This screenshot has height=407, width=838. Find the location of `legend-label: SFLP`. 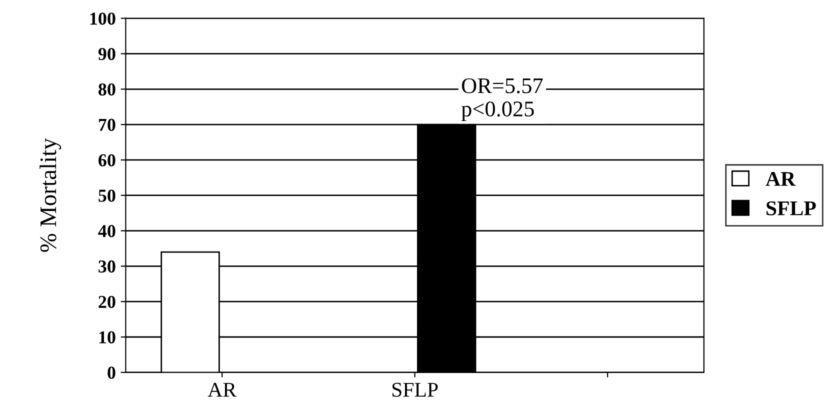

legend-label: SFLP is located at coordinates (791, 208).